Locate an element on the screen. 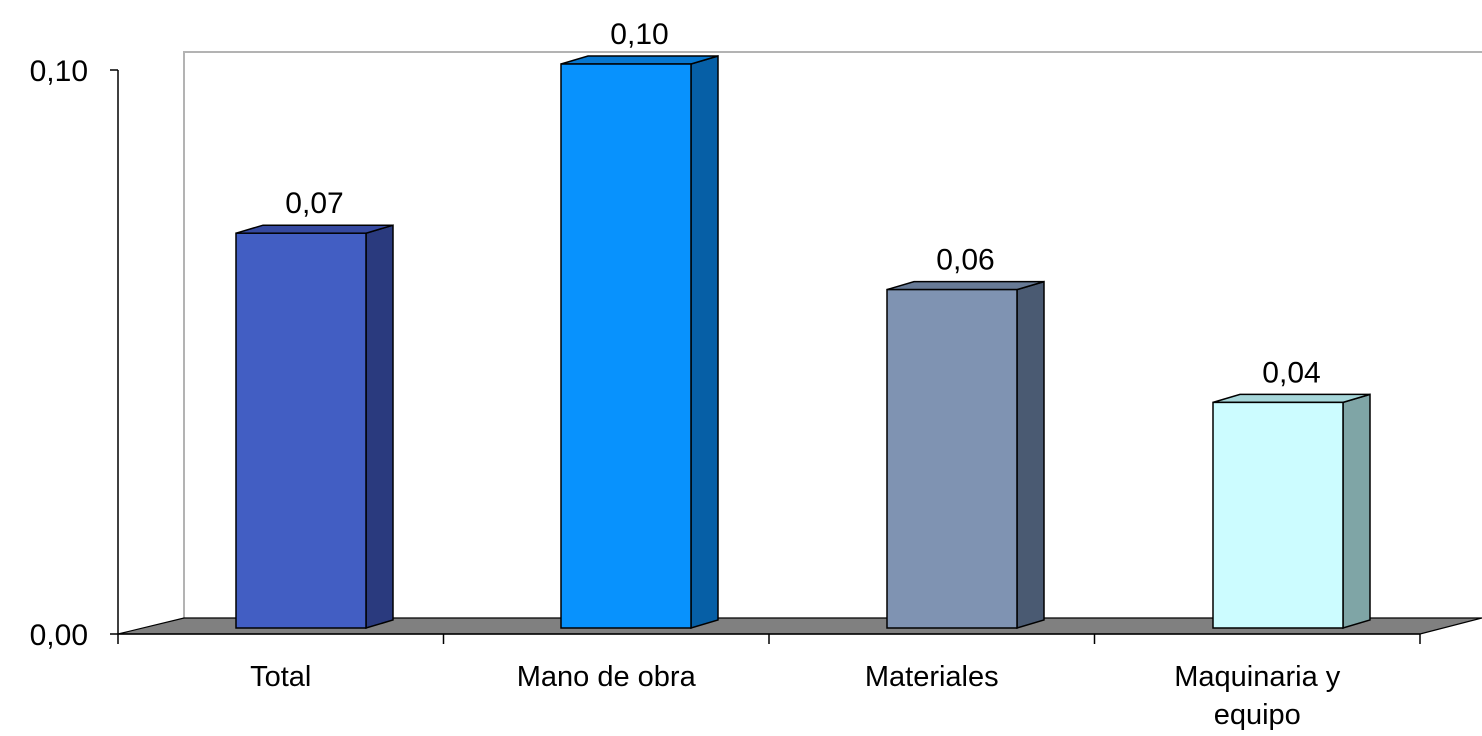 The height and width of the screenshot is (736, 1482). data-label: 0,10 is located at coordinates (639, 34).